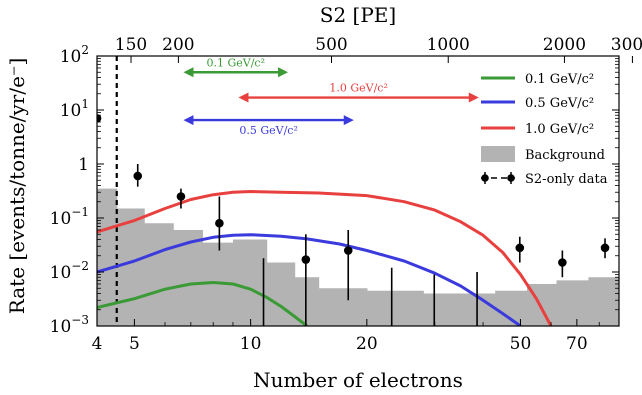 This screenshot has height=395, width=642. Describe the element at coordinates (235, 62) in the screenshot. I see `annotation-label: 0.1 GeV/c²` at that location.